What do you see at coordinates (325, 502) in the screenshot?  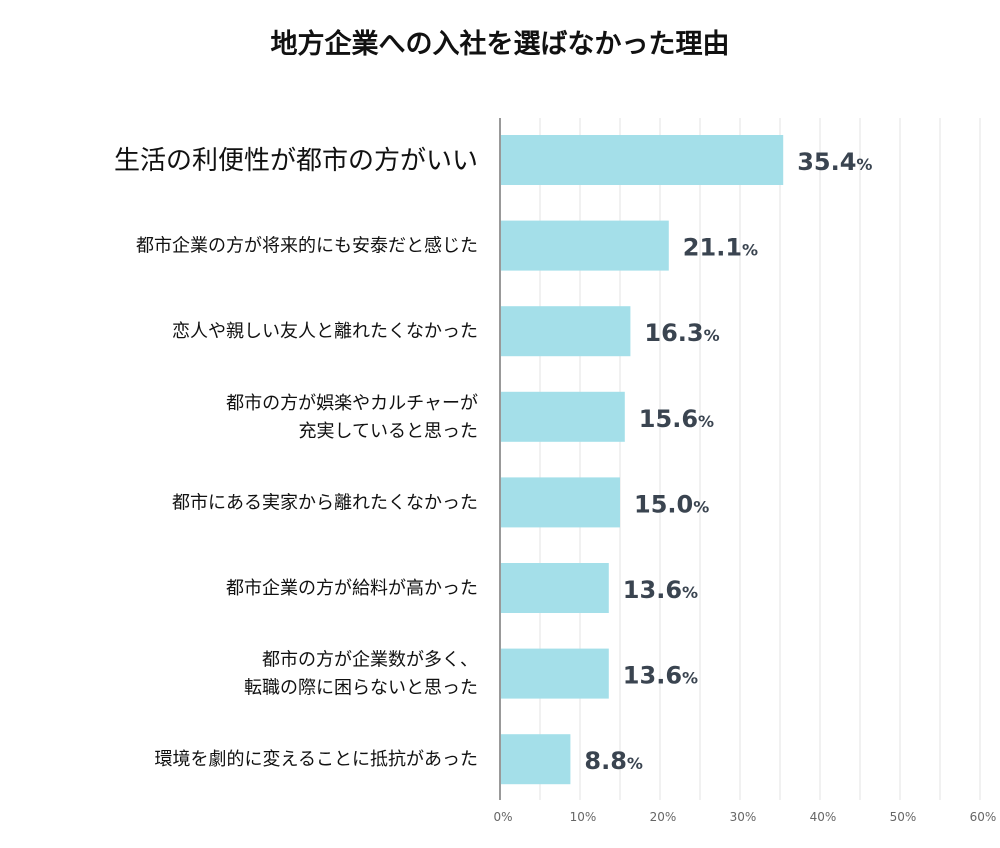 I see `category-label: 都市にある実家から離れたくなかった` at bounding box center [325, 502].